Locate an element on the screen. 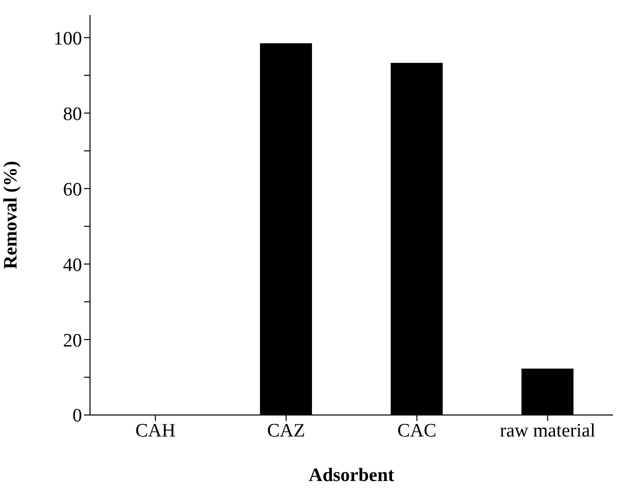 Image resolution: width=617 pixels, height=489 pixels. x-axis-title: Adsorbent is located at coordinates (351, 475).